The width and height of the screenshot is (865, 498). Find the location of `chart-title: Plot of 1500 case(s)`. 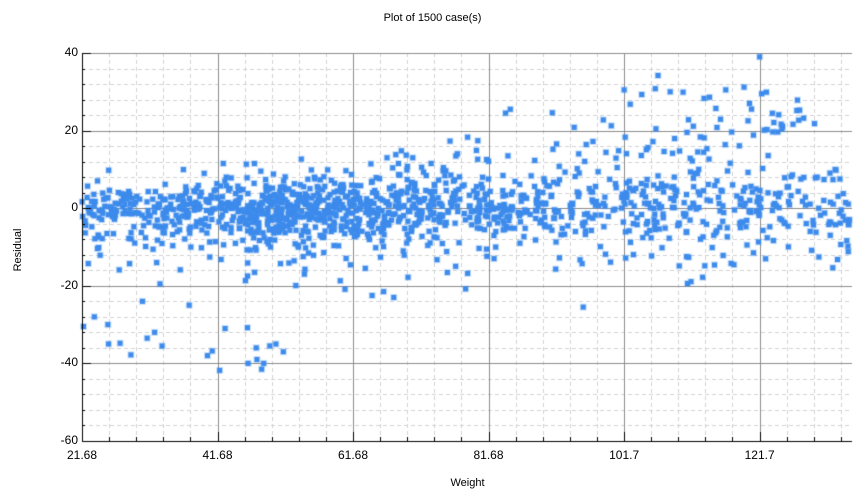

chart-title: Plot of 1500 case(s) is located at coordinates (432, 18).